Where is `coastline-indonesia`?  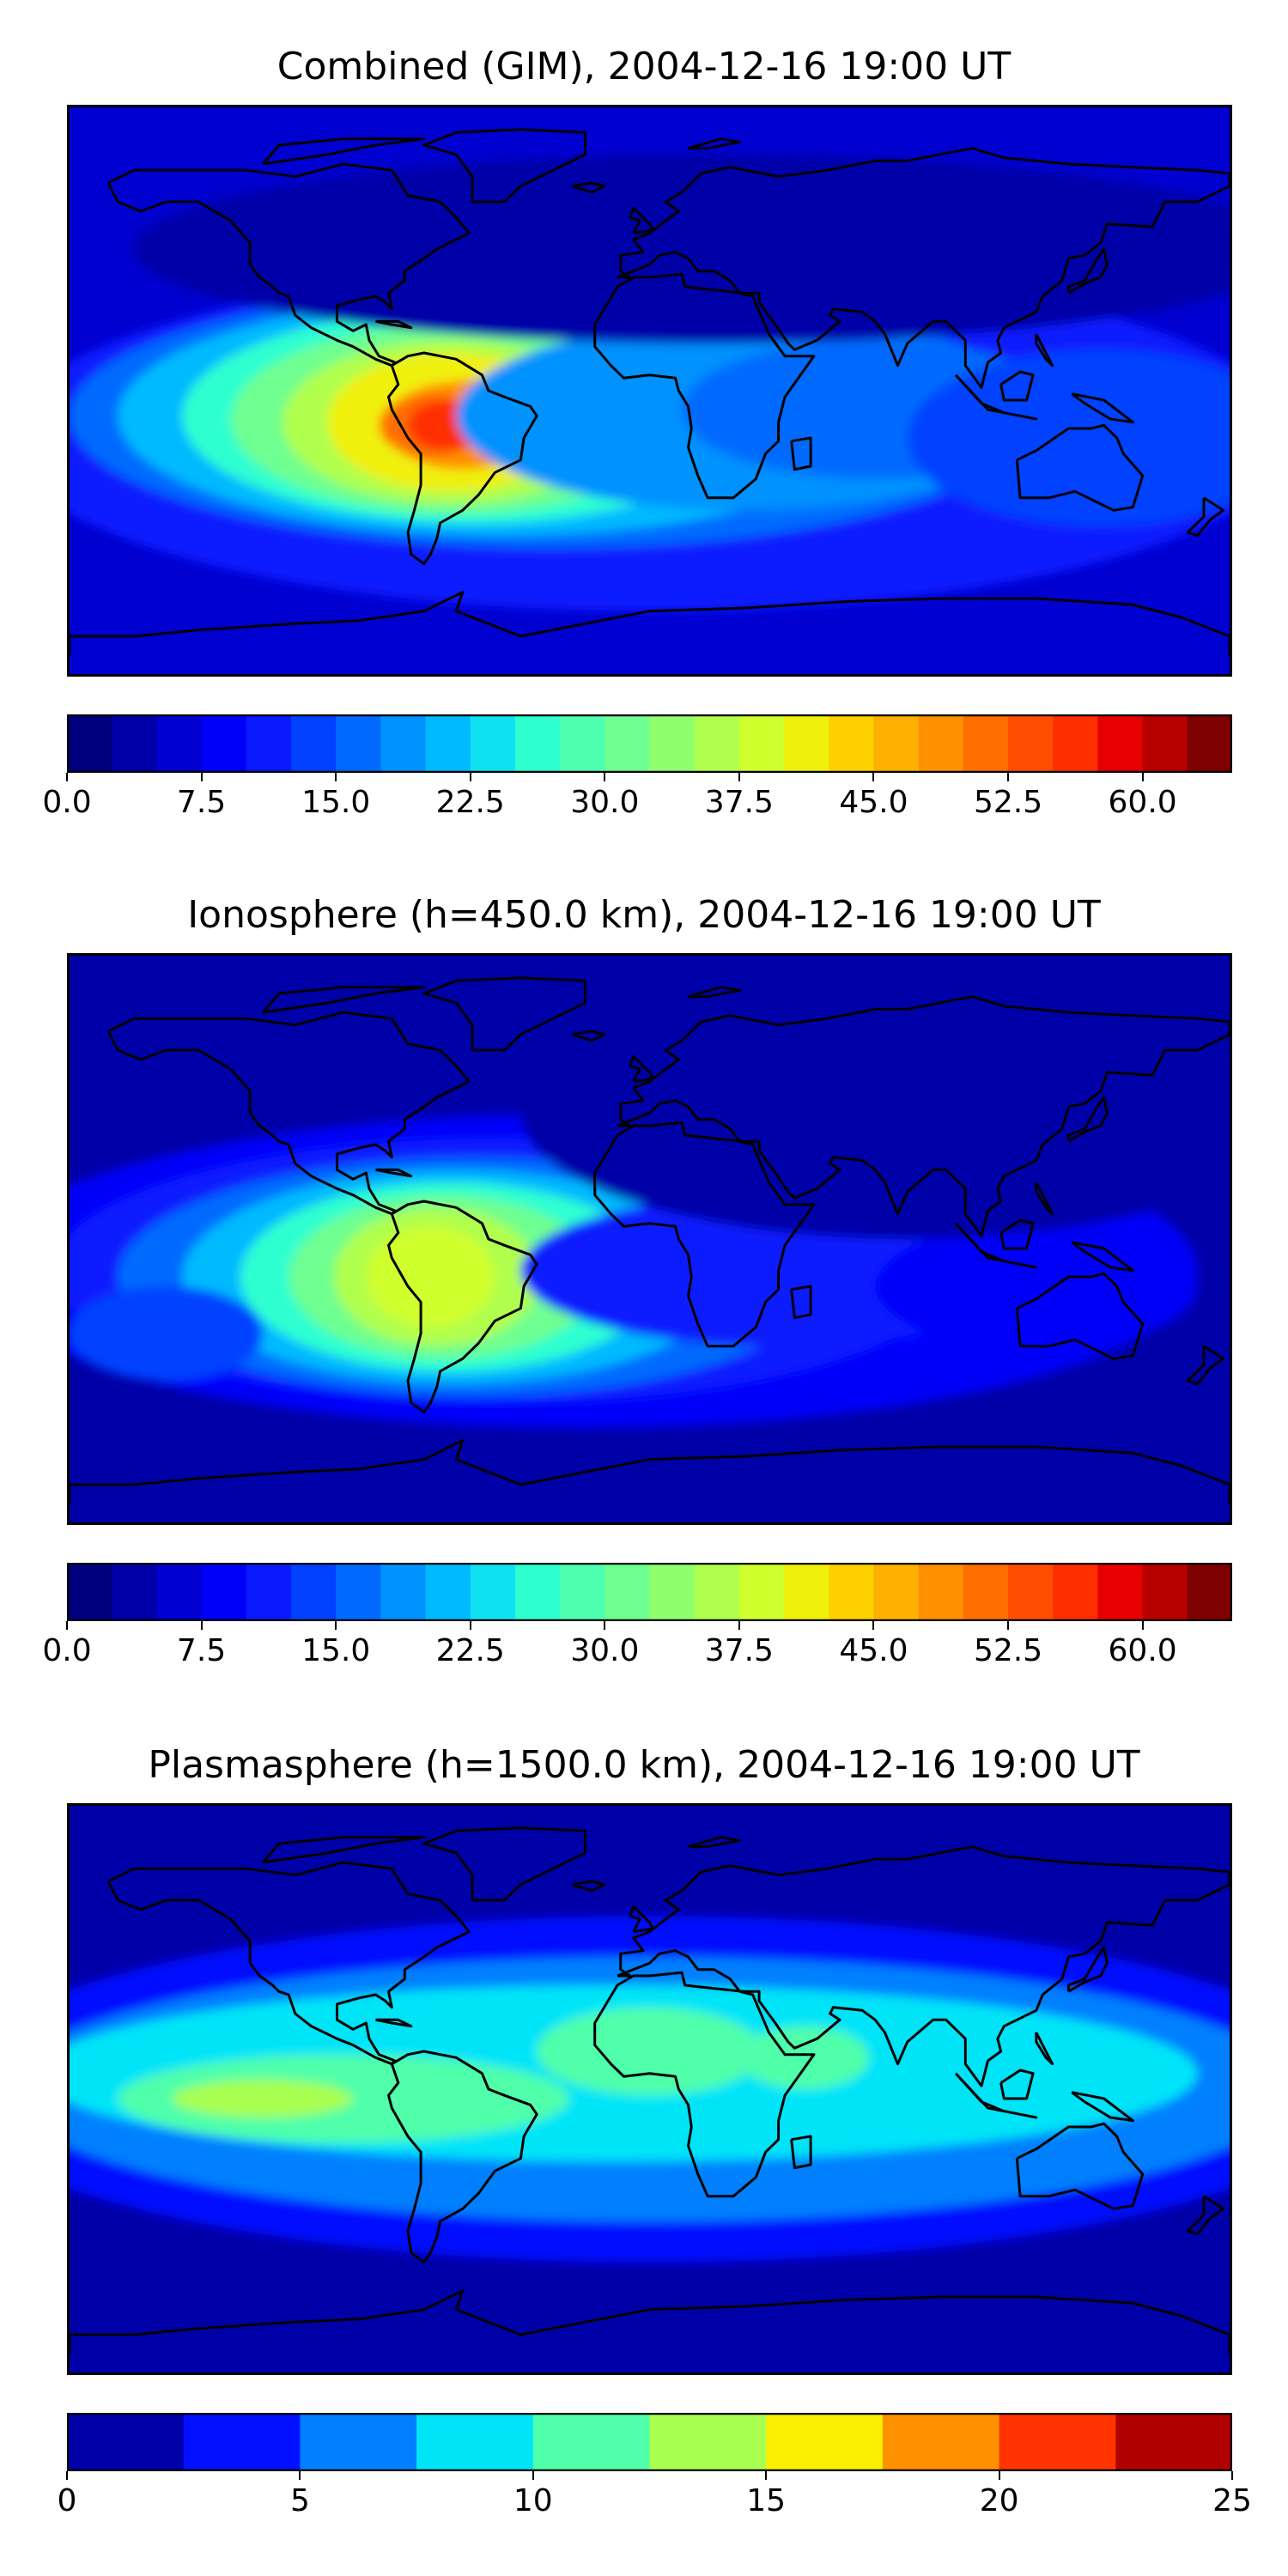 coastline-indonesia is located at coordinates (996, 398).